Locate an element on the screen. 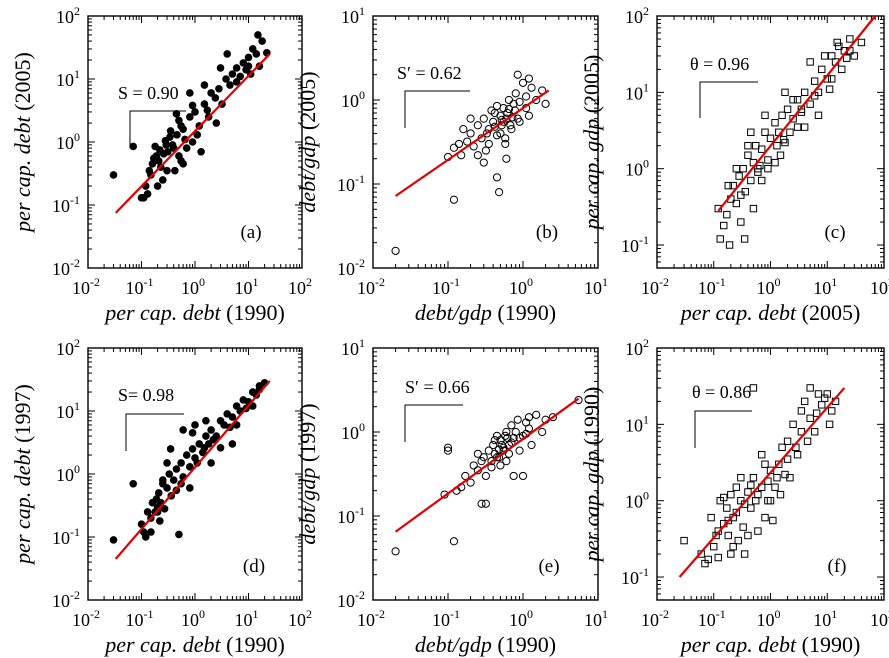 The width and height of the screenshot is (889, 658). tick-marks is located at coordinates (770, 142).